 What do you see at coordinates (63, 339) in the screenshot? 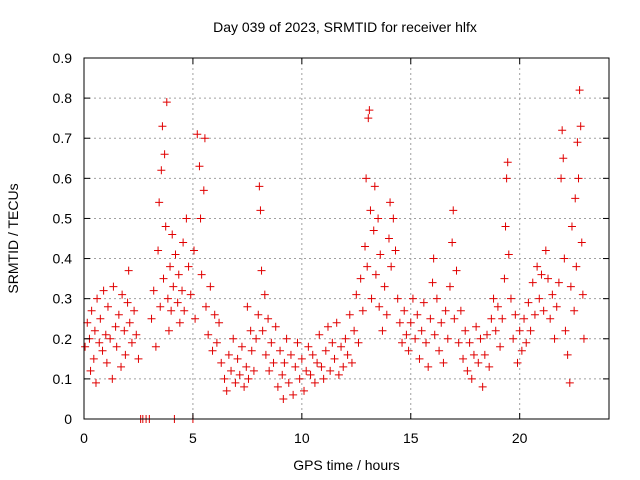
I see `y-tick-label: 0.2` at bounding box center [63, 339].